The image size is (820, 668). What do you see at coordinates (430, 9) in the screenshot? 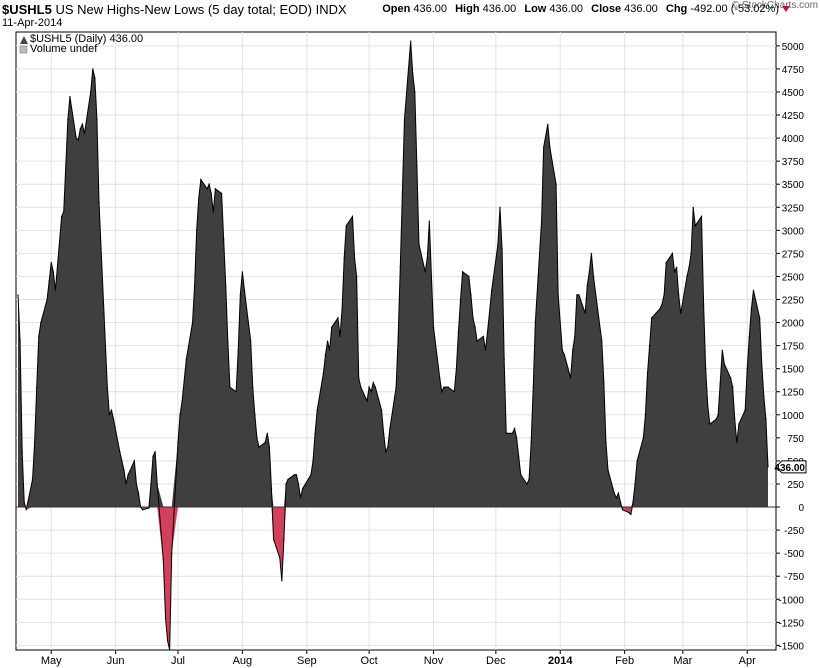
I see `open-value: 436.00` at bounding box center [430, 9].